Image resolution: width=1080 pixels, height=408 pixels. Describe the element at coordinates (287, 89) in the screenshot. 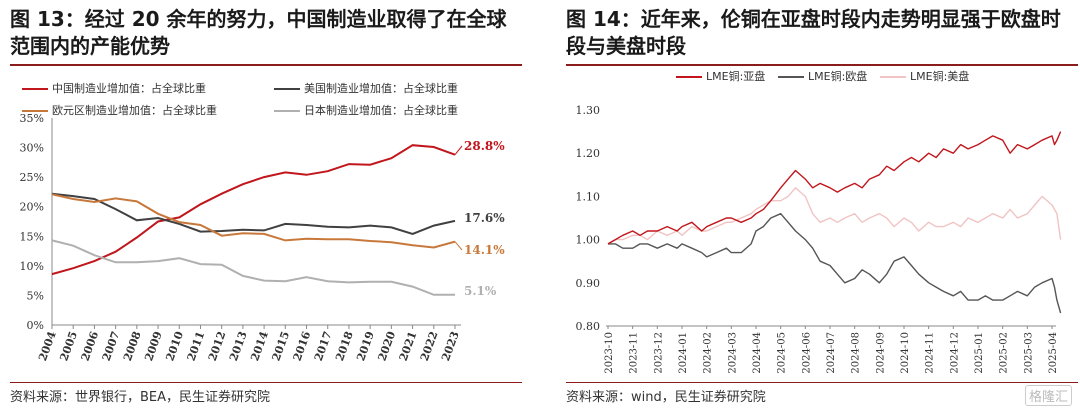

I see `legend-swatch-us` at that location.